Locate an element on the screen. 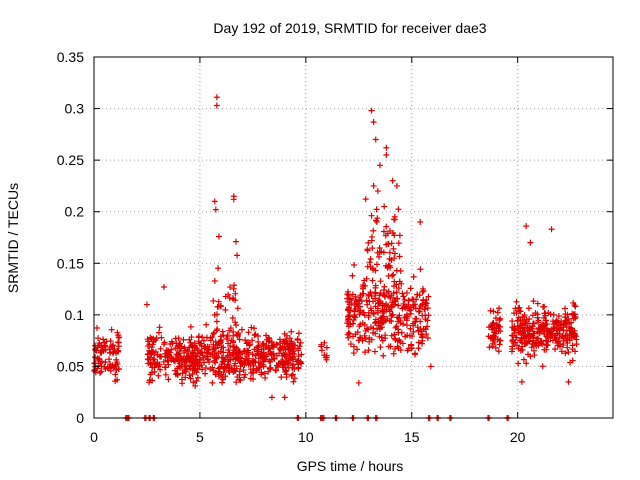 The height and width of the screenshot is (480, 640). y-tick-label: 0.2 is located at coordinates (75, 212).